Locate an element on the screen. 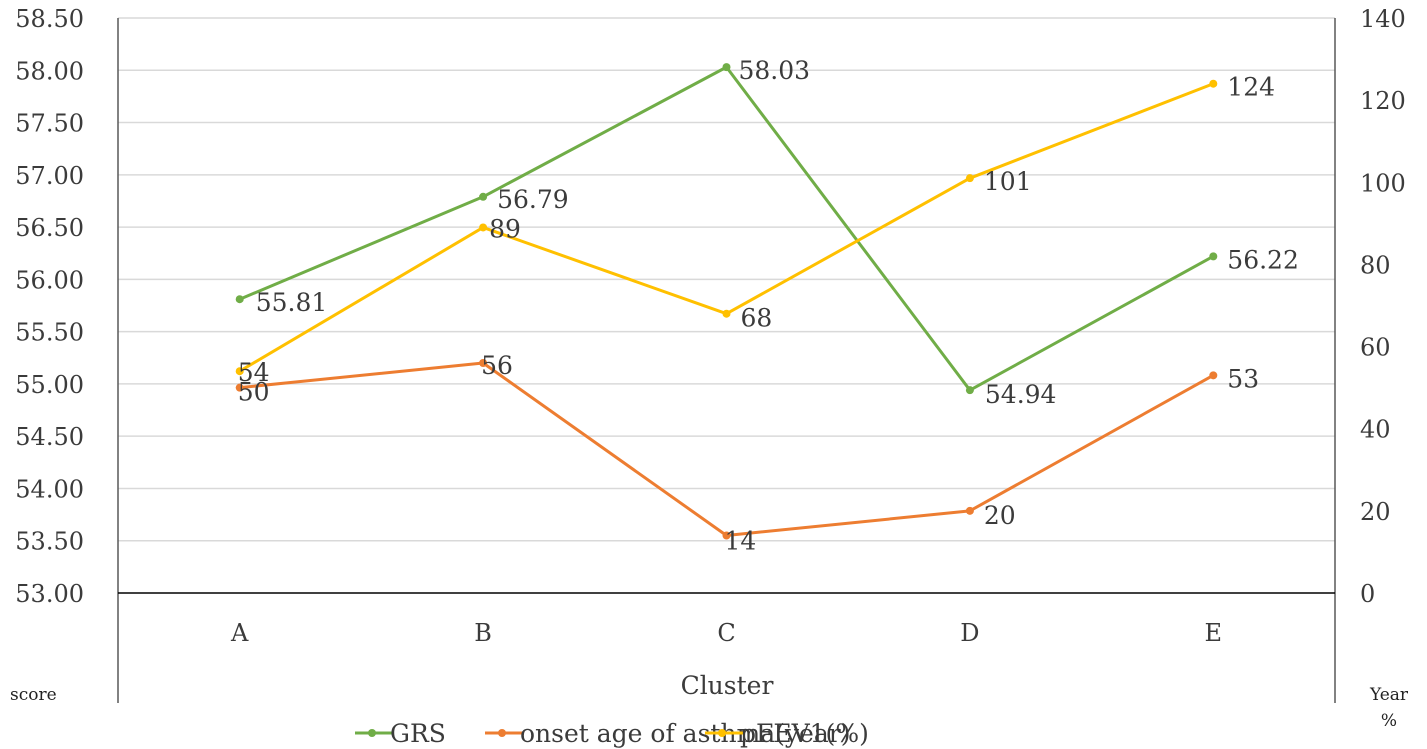 This screenshot has height=749, width=1427. data-label: 89 is located at coordinates (505, 228).